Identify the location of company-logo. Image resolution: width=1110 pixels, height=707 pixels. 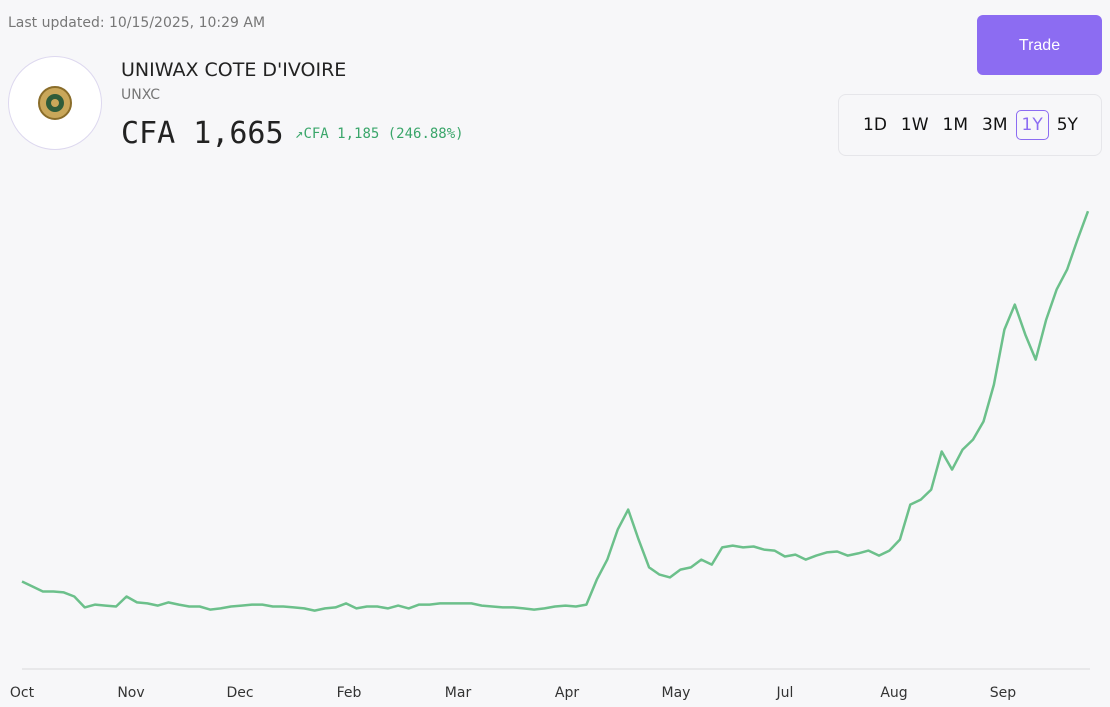
(55, 103).